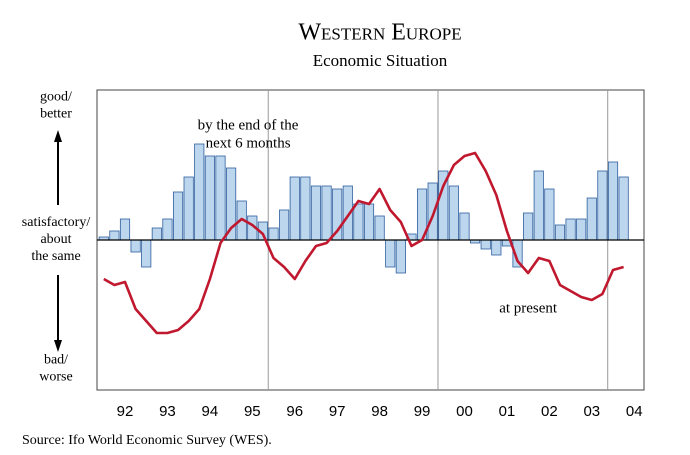 The image size is (690, 455). I want to click on annotation: at present, so click(528, 308).